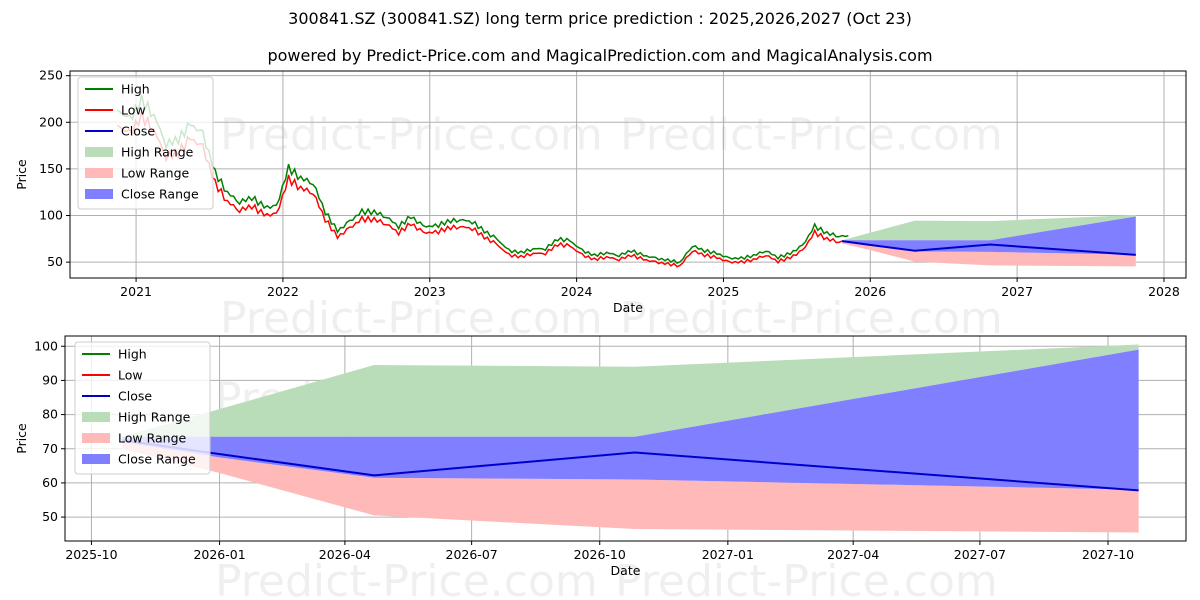 This screenshot has width=1200, height=600. I want to click on close-range-band, so click(989, 235).